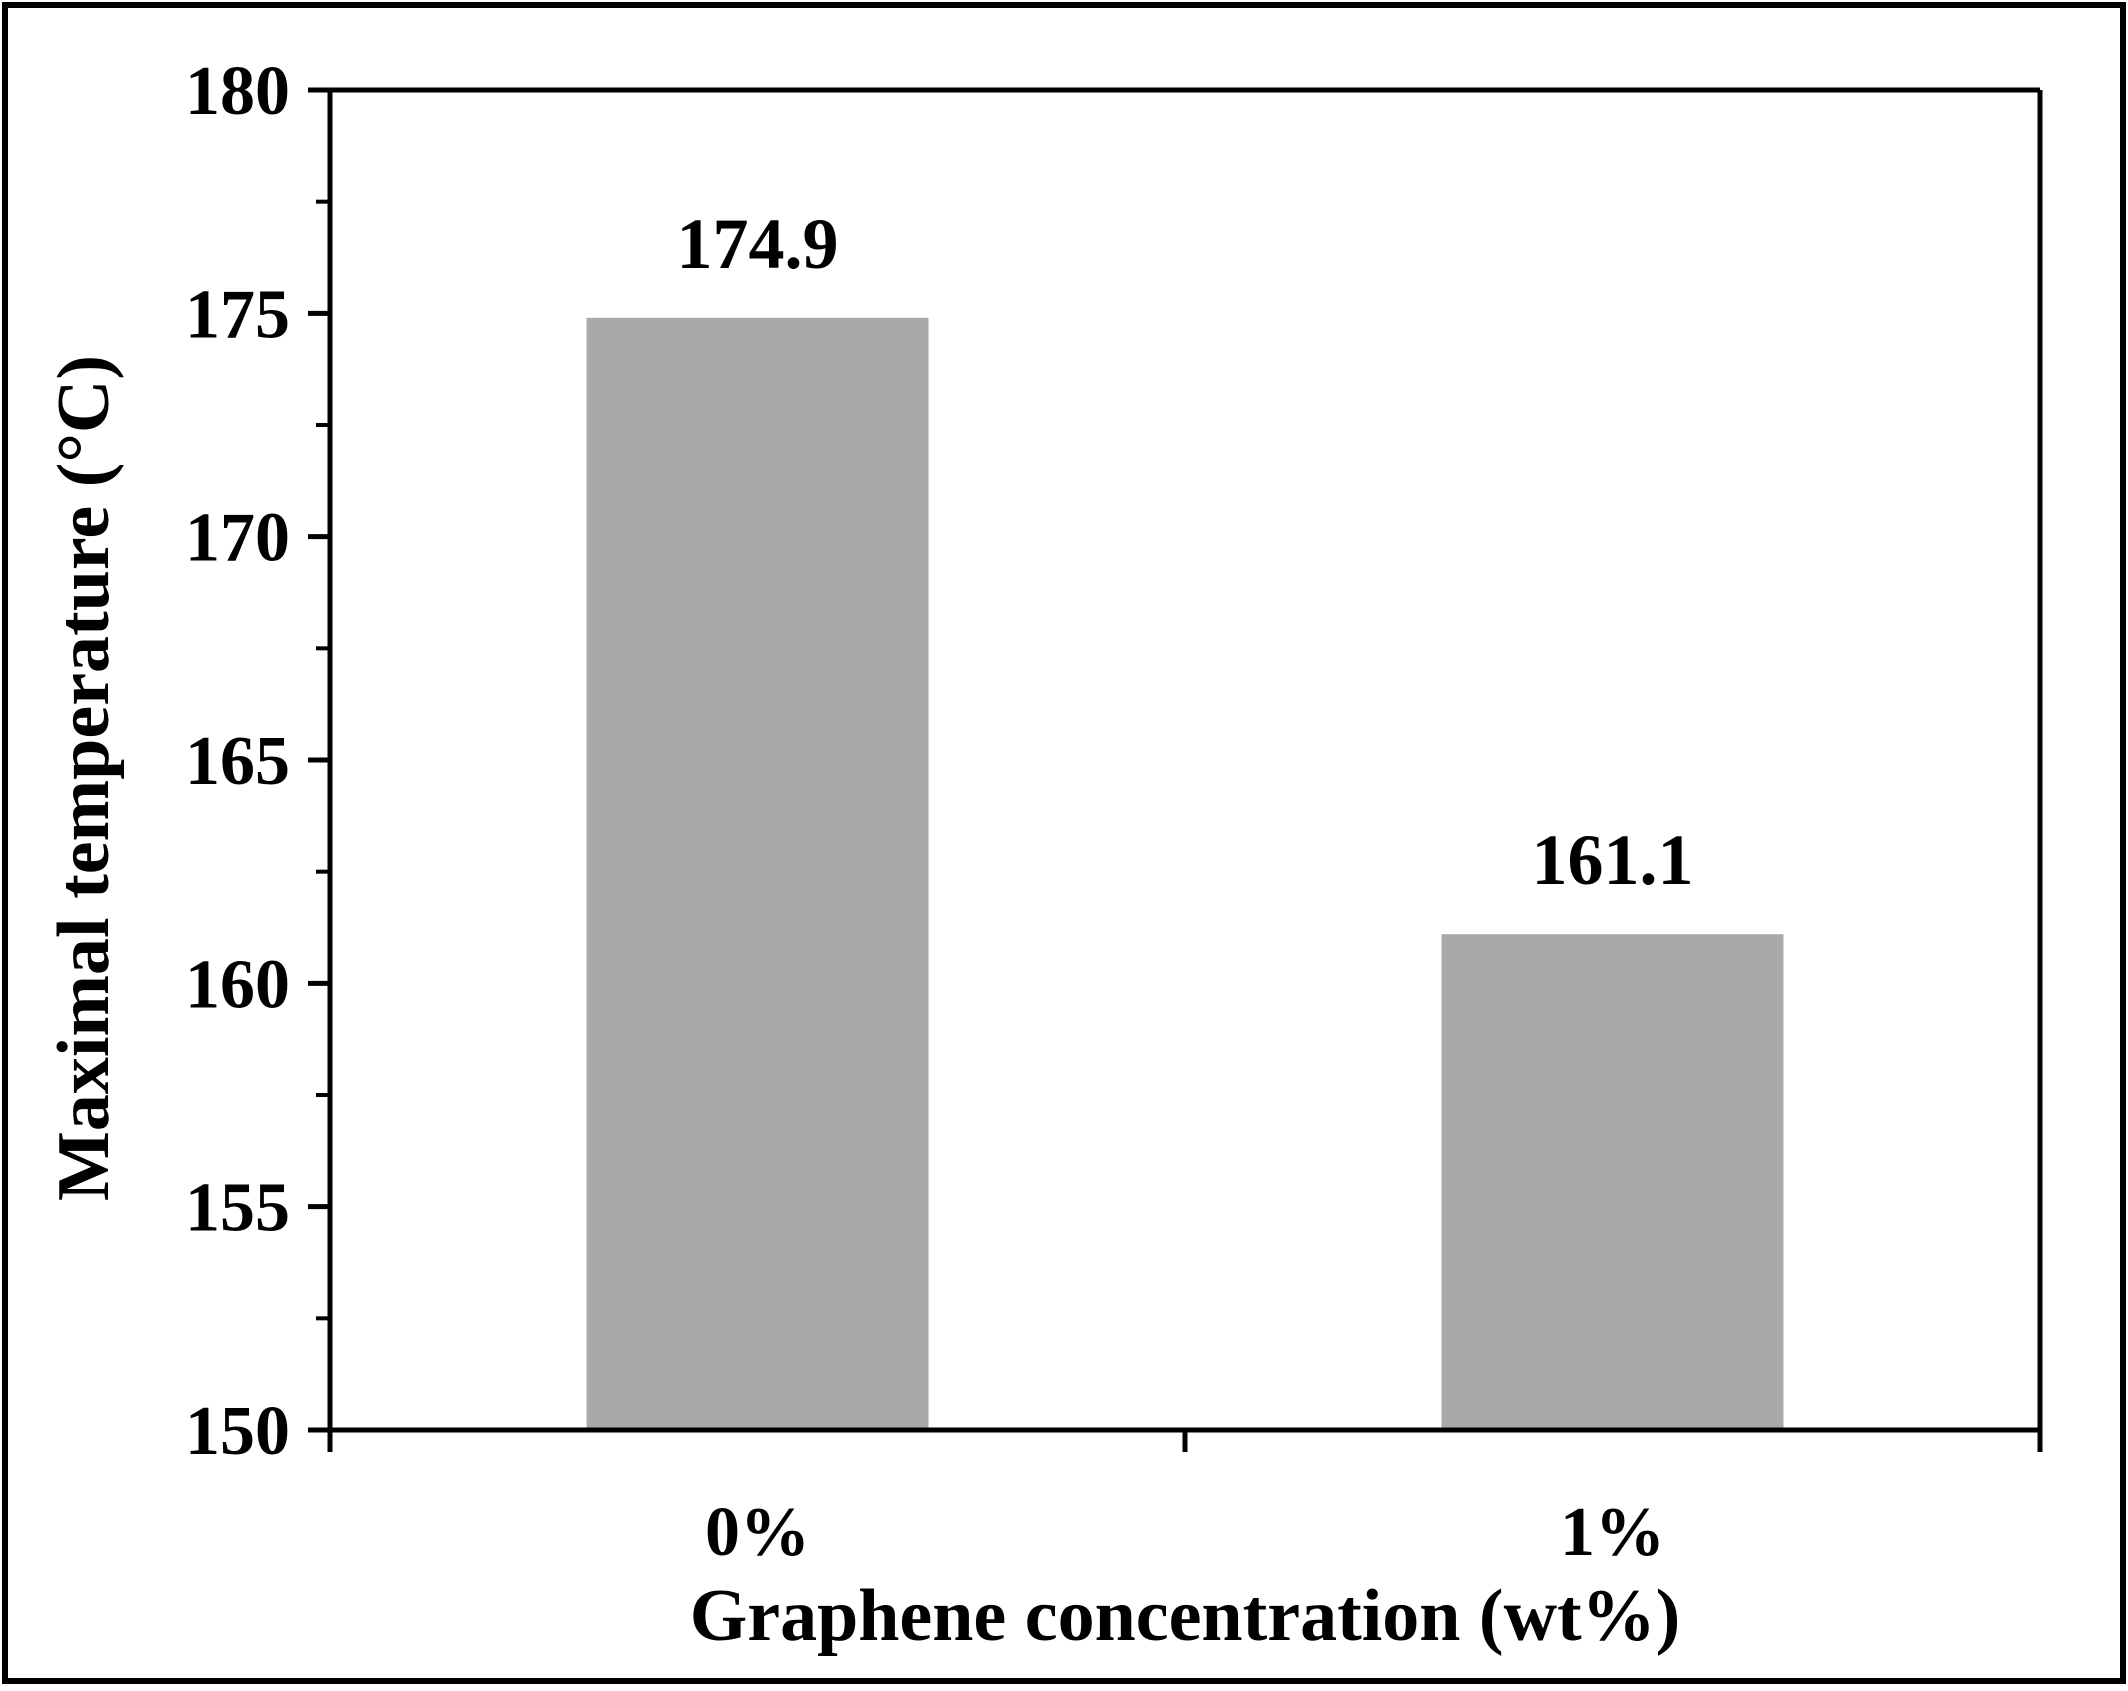 Image resolution: width=2128 pixels, height=1691 pixels. I want to click on x-axis-title: Graphene concentration (wt%), so click(1185, 1616).